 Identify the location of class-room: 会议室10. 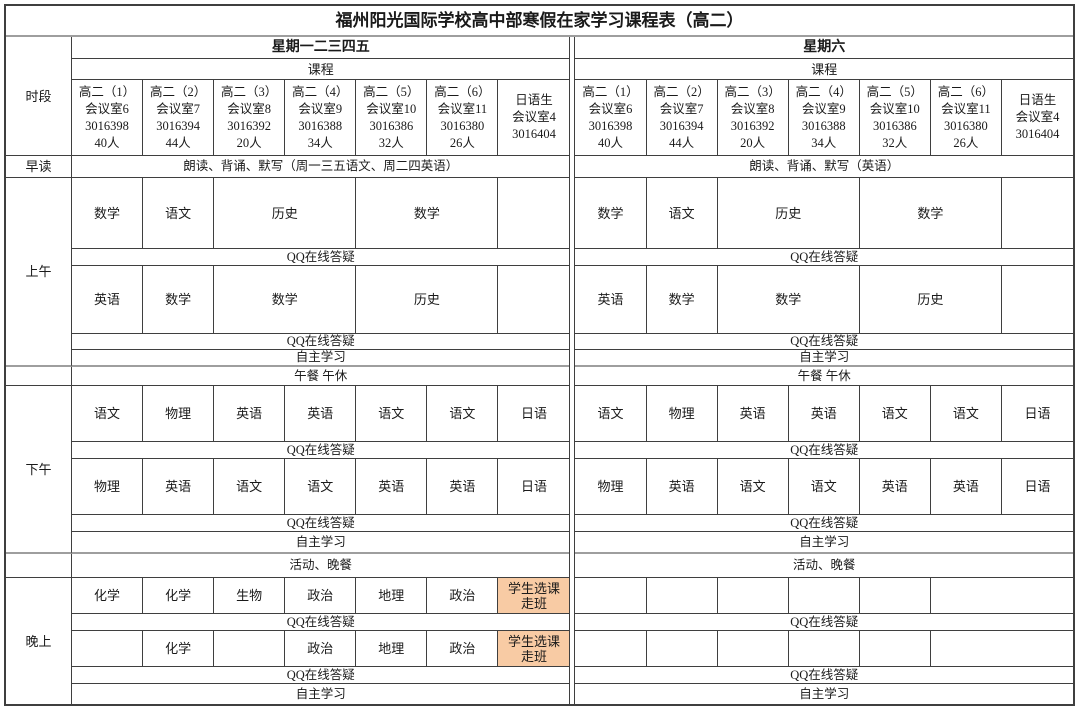
(391, 108).